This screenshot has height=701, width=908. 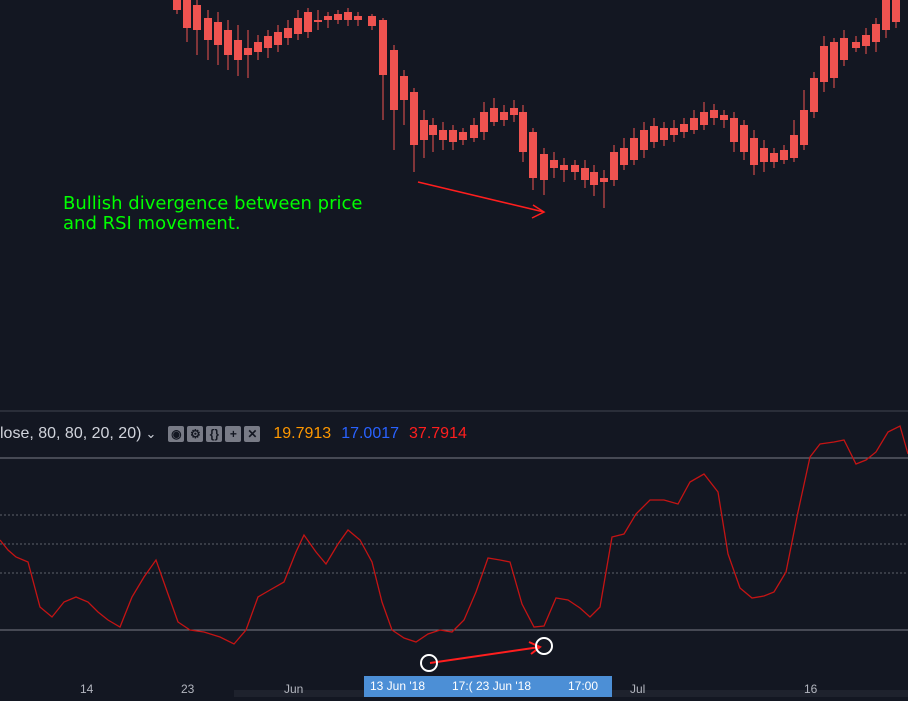 What do you see at coordinates (195, 434) in the screenshot?
I see `settings-icon: ⚙` at bounding box center [195, 434].